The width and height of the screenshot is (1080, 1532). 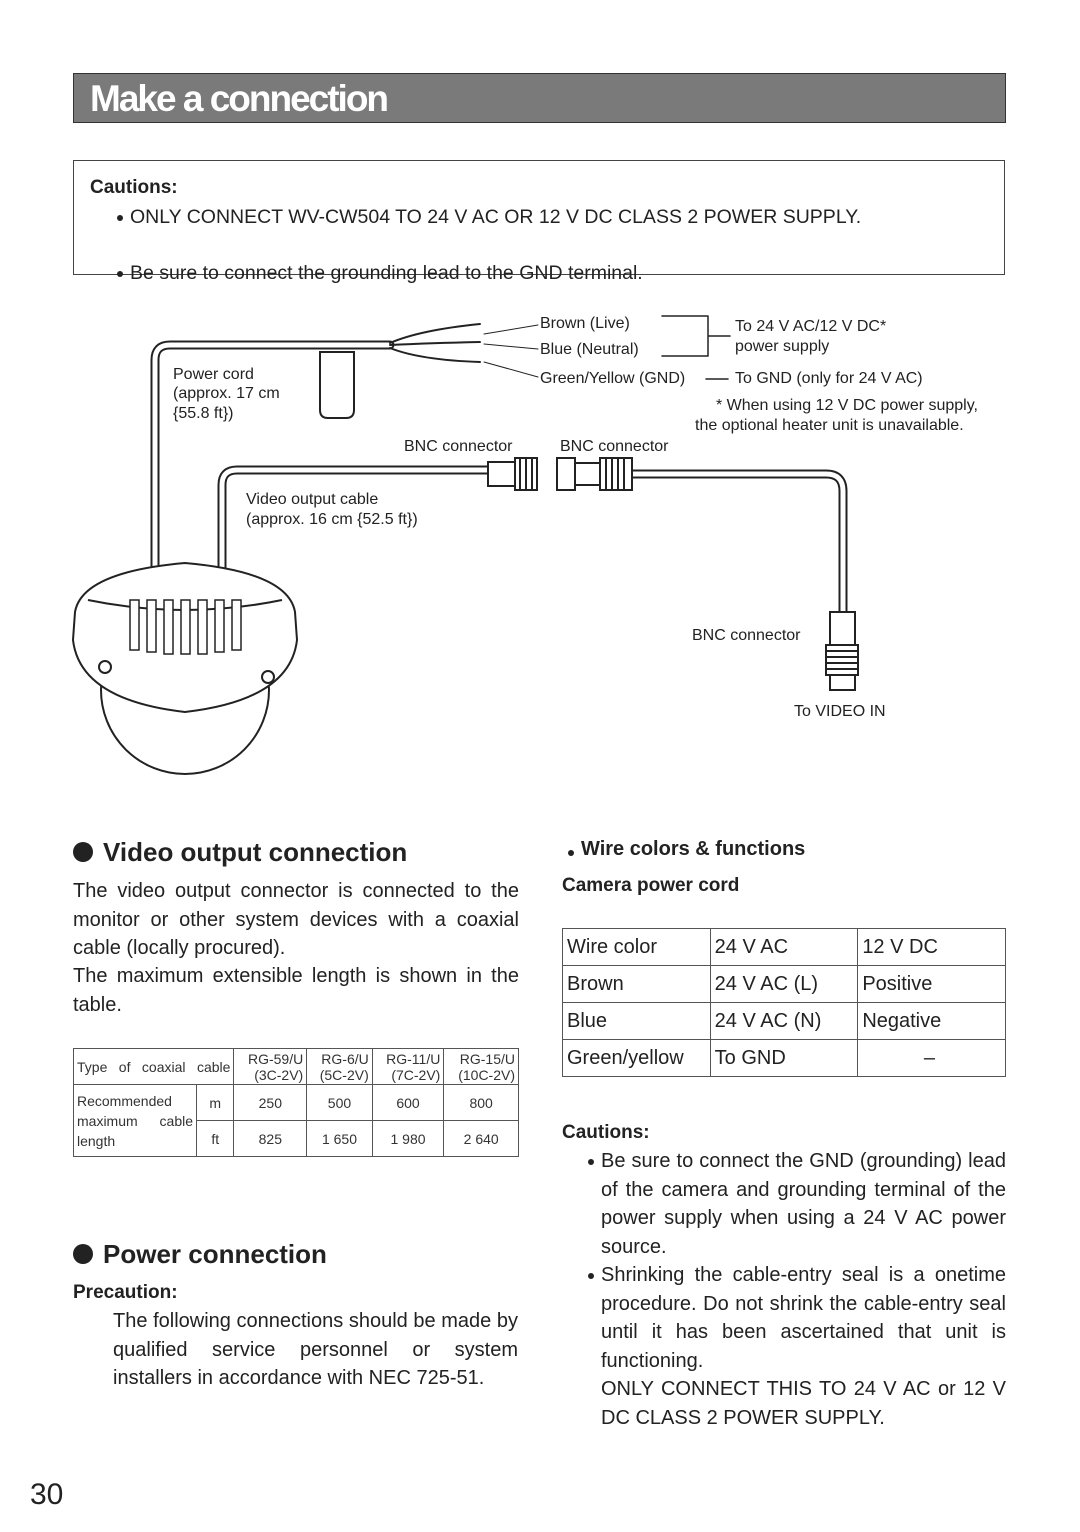 What do you see at coordinates (83, 852) in the screenshot?
I see `heading-dot` at bounding box center [83, 852].